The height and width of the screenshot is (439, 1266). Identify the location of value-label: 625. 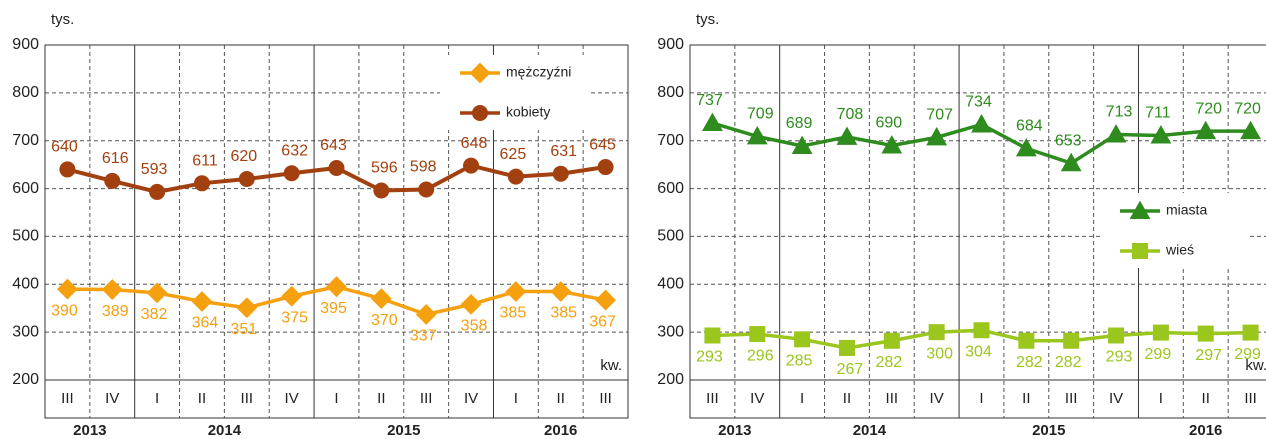
(513, 154).